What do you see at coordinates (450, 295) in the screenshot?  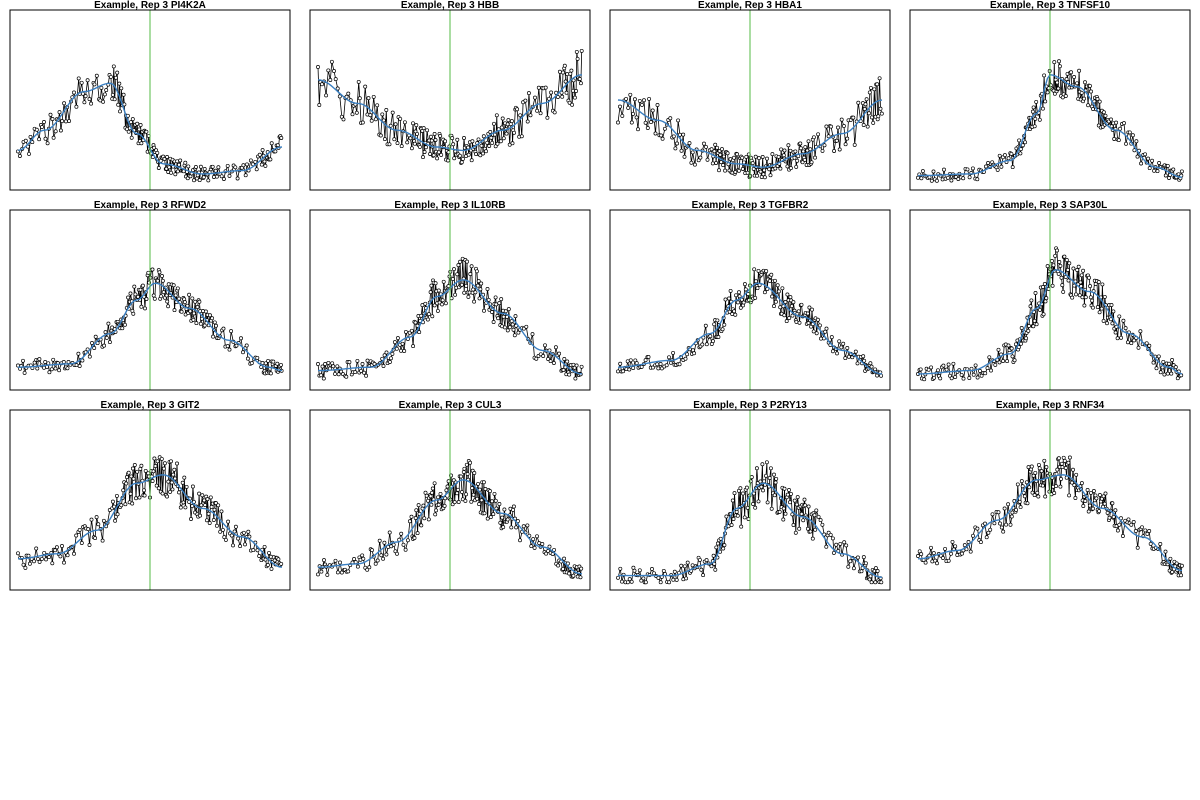 I see `panel-6: Example, Rep 3 IL10RB` at bounding box center [450, 295].